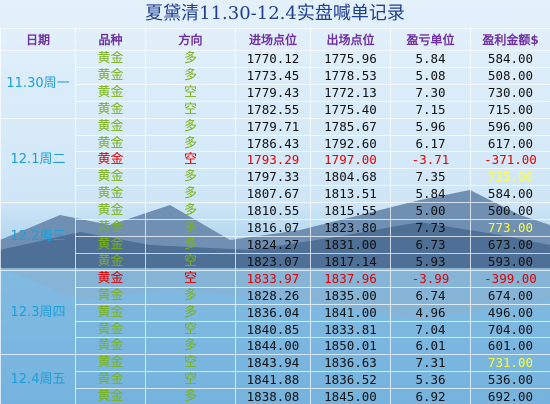 The width and height of the screenshot is (550, 404). What do you see at coordinates (275, 75) in the screenshot?
I see `record-row: 黄金多 1773.45 1778.53 5.08 508.00` at bounding box center [275, 75].